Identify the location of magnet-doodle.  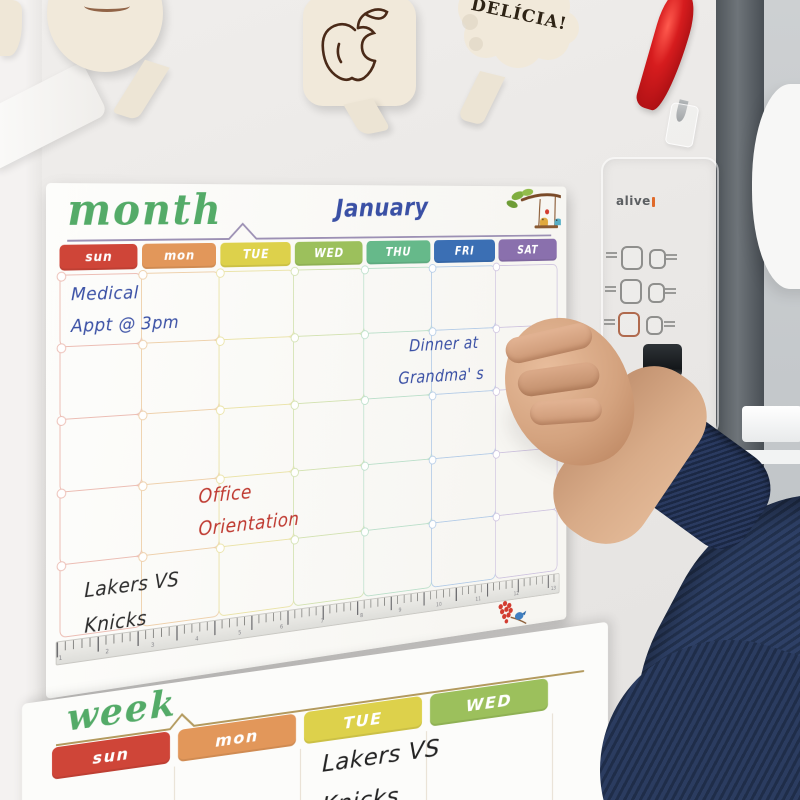
(107, 6).